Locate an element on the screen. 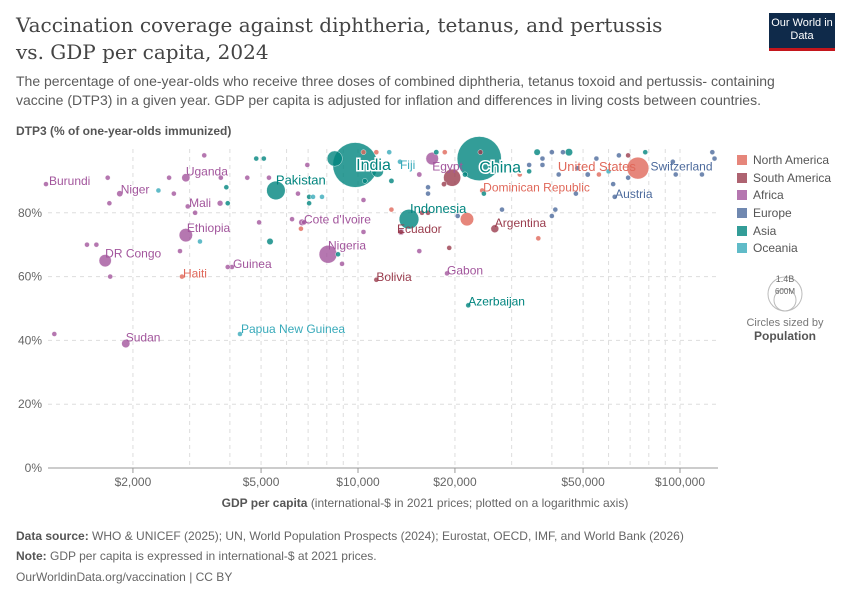  legend-item-africa: Africa is located at coordinates (784, 195).